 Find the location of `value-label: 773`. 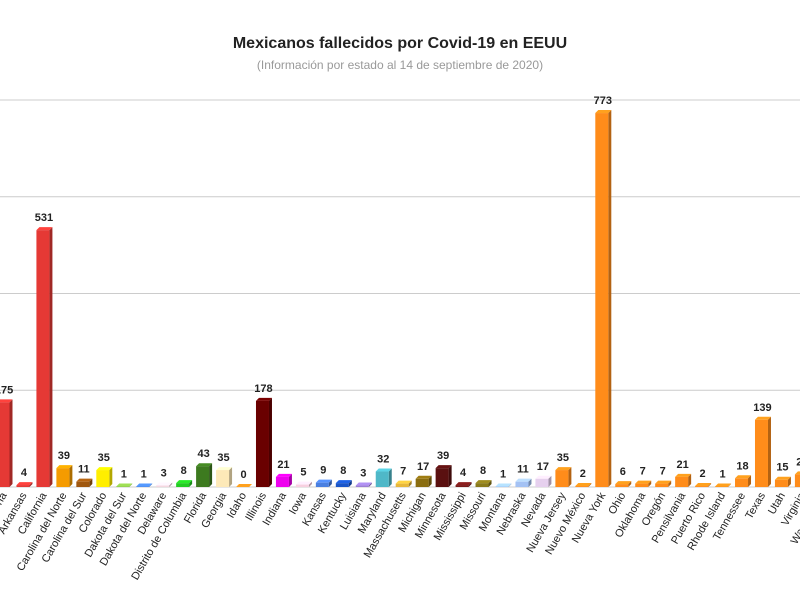

value-label: 773 is located at coordinates (603, 101).